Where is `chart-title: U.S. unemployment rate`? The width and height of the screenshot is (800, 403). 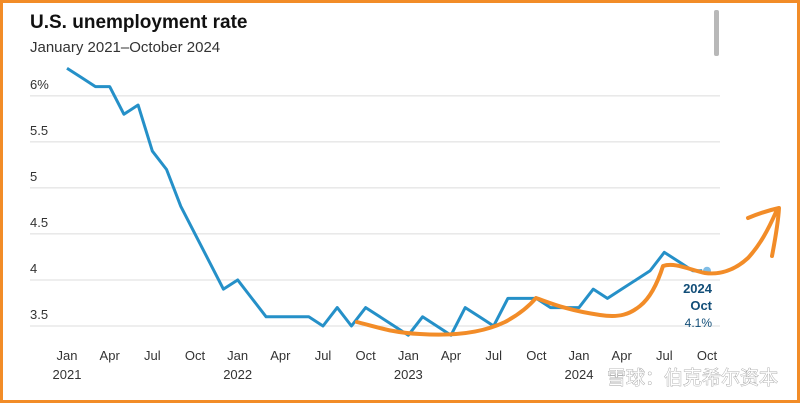
chart-title: U.S. unemployment rate is located at coordinates (139, 22).